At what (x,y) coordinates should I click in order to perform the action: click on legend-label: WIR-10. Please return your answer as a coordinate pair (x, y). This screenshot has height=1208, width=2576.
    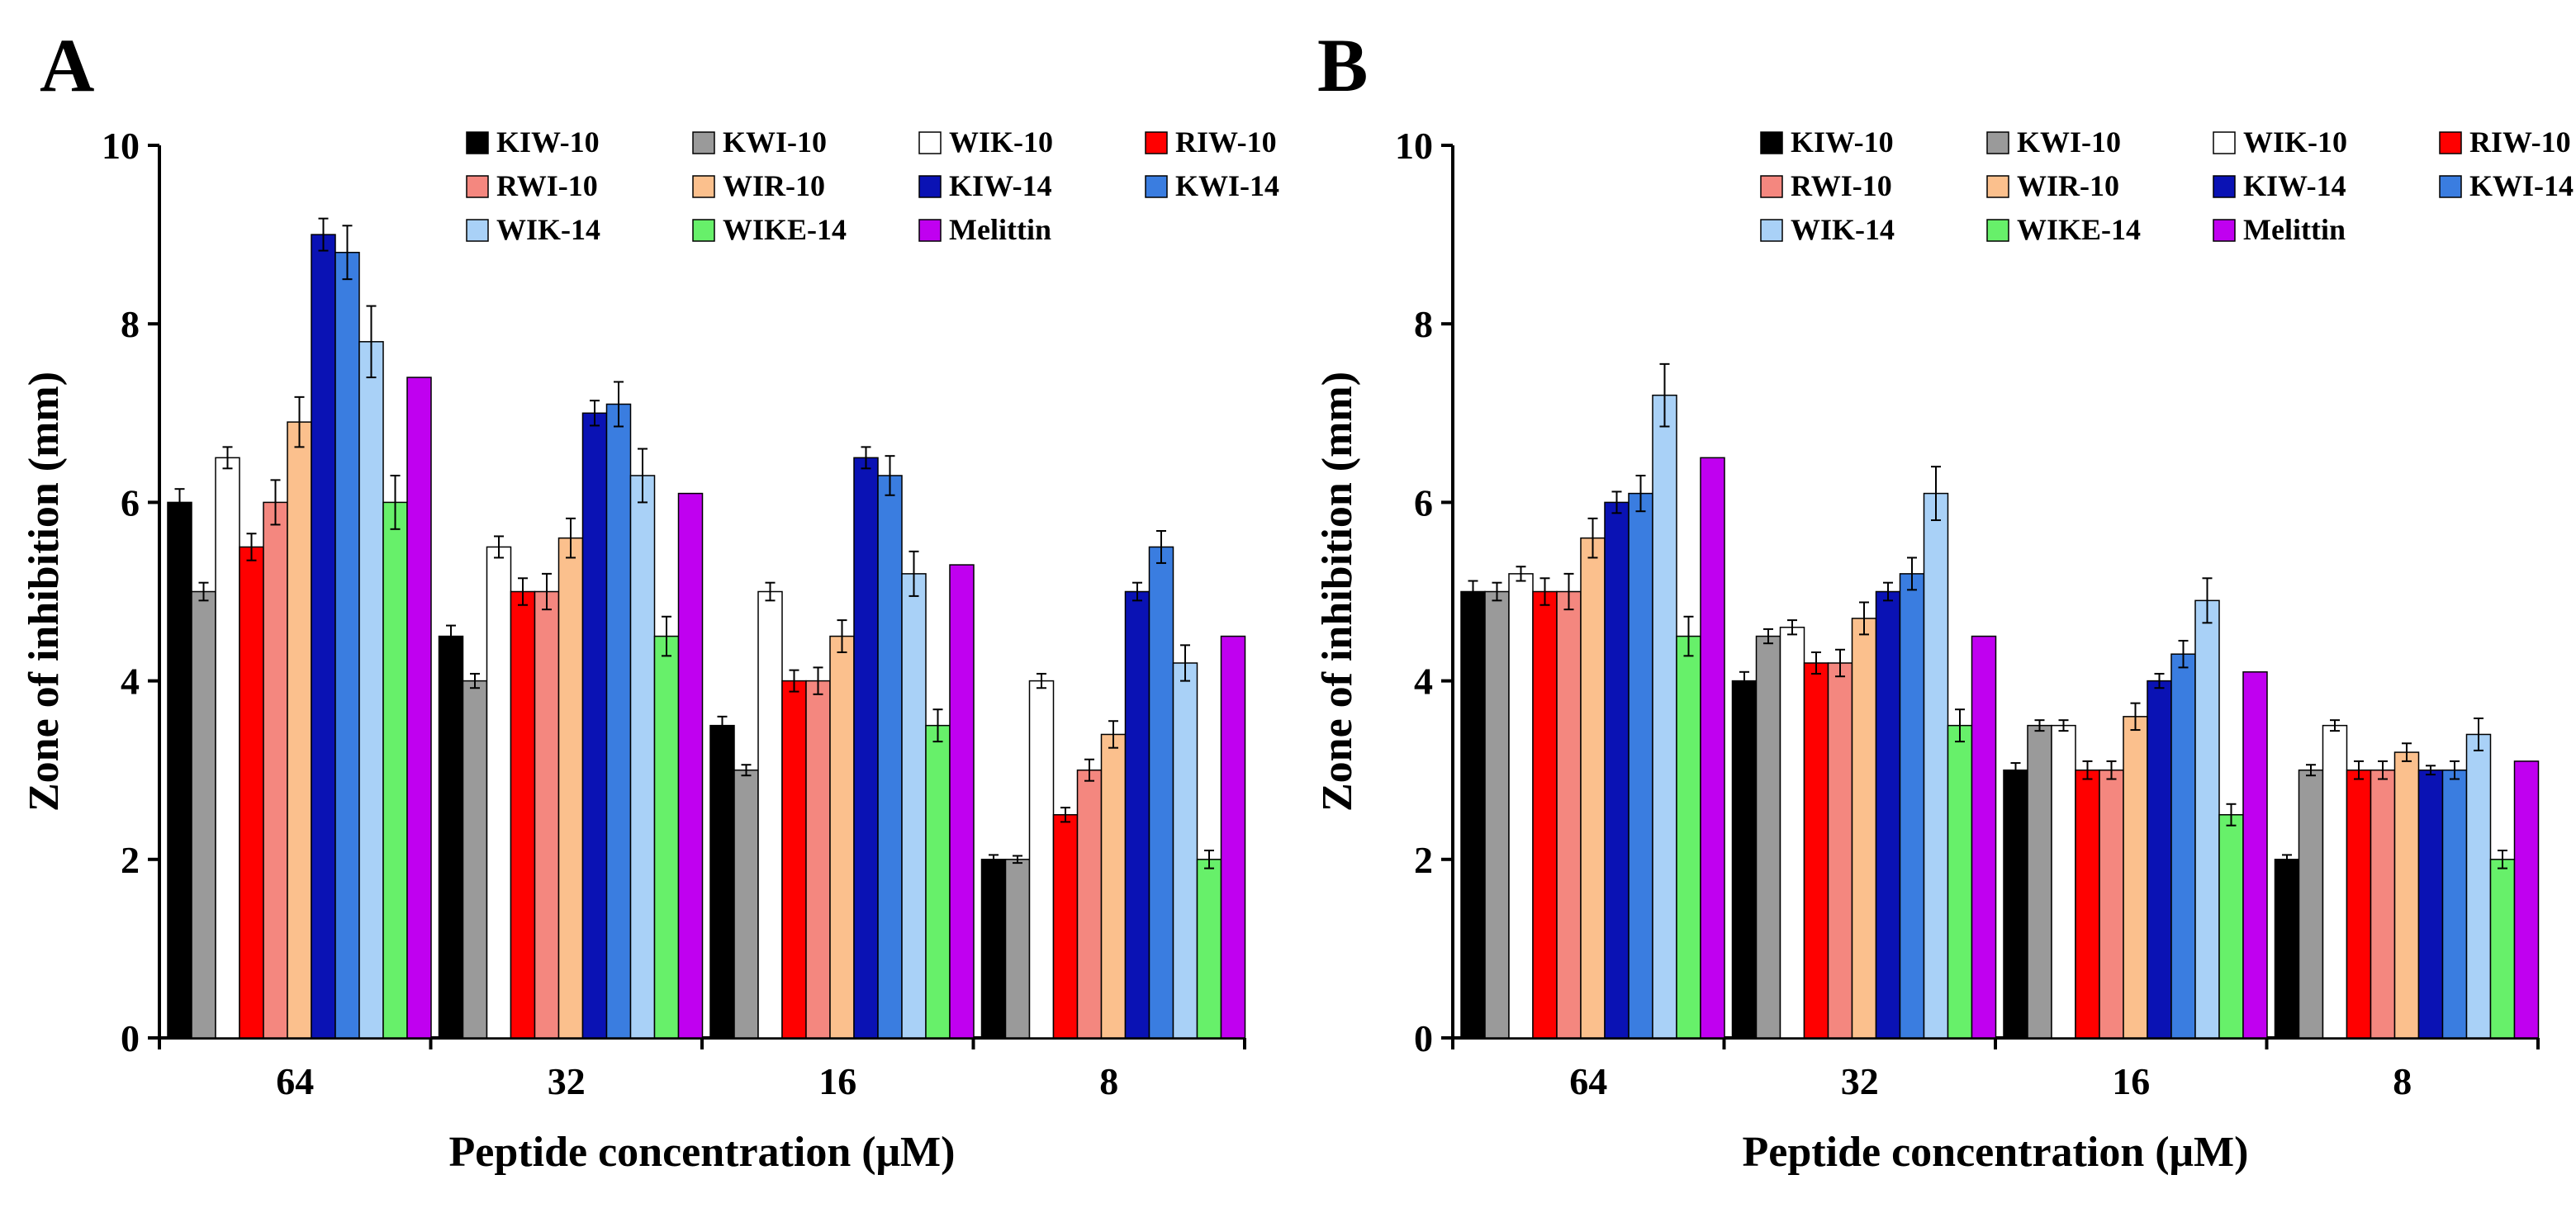
    Looking at the image, I should click on (774, 185).